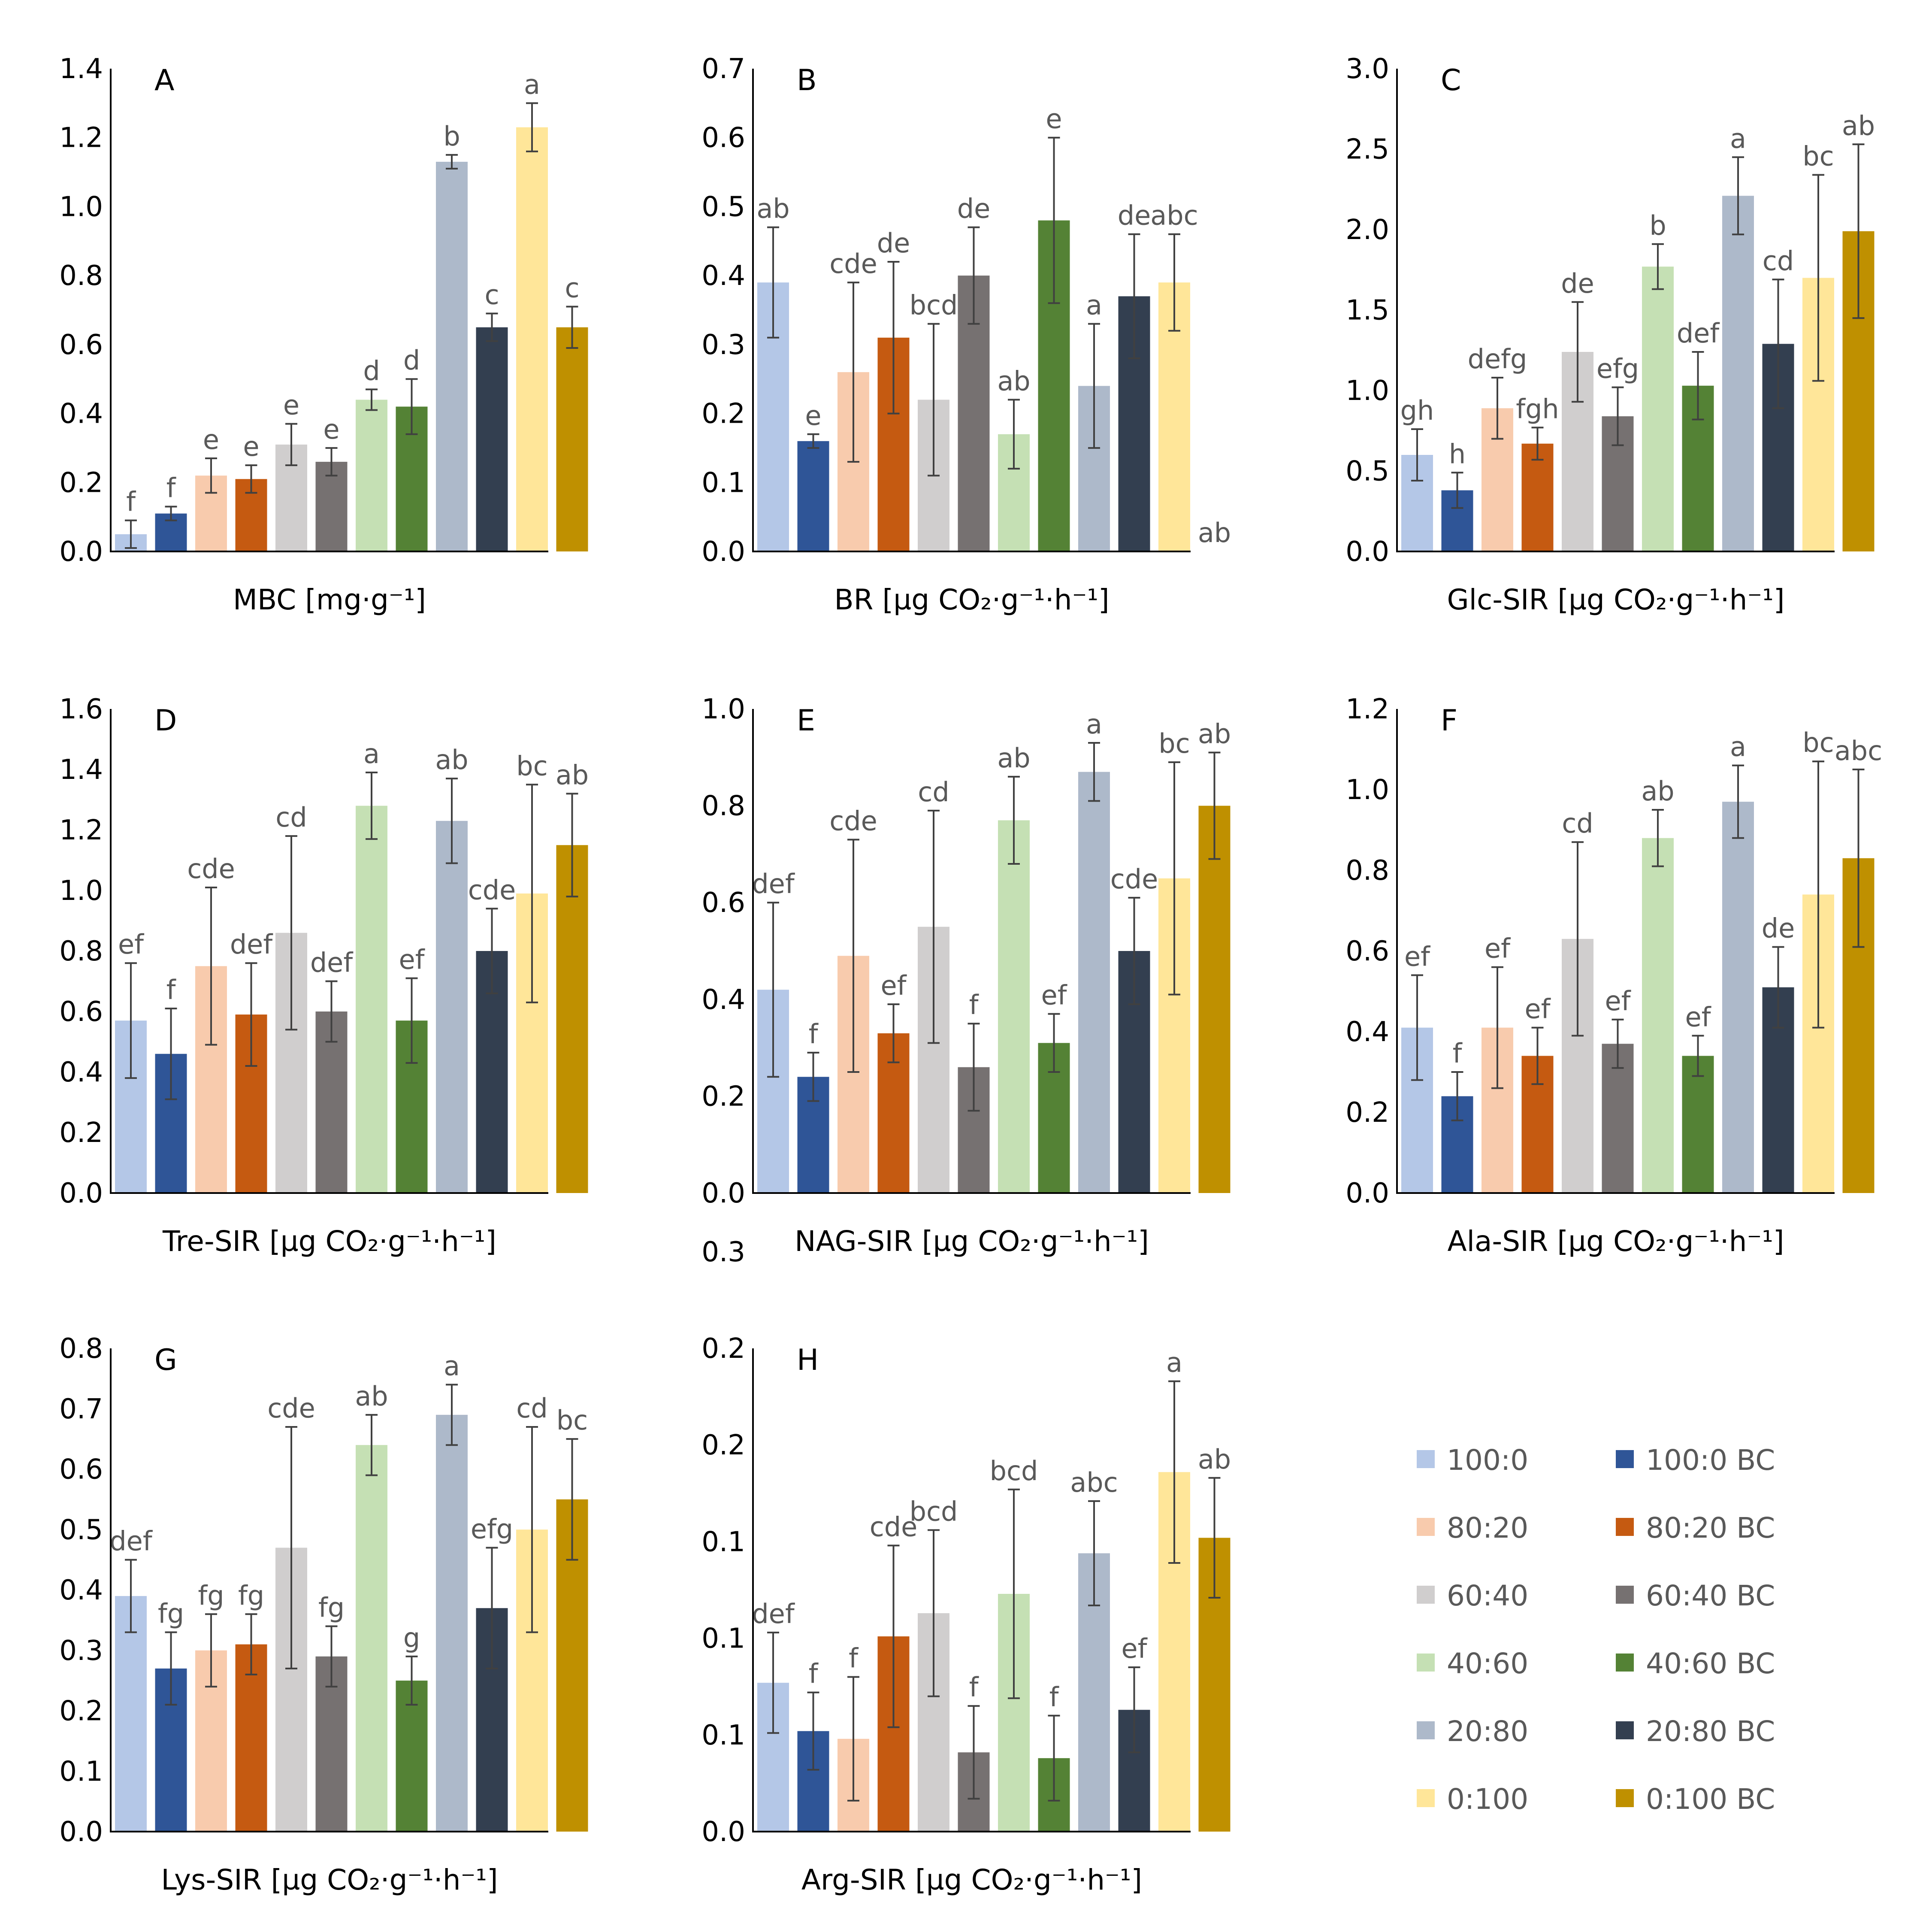  Describe the element at coordinates (1449, 721) in the screenshot. I see `panel-letter: F` at that location.